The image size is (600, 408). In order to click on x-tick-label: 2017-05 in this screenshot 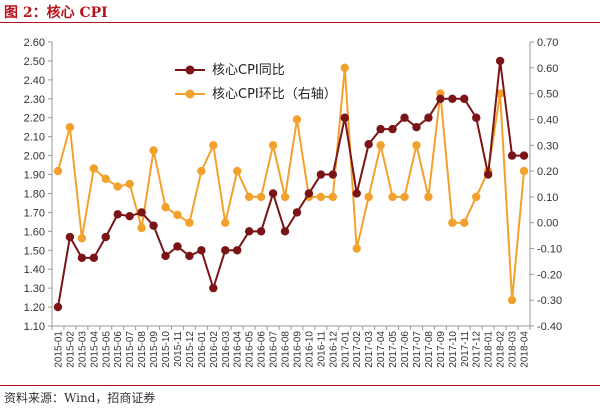, I will do `click(393, 349)`.